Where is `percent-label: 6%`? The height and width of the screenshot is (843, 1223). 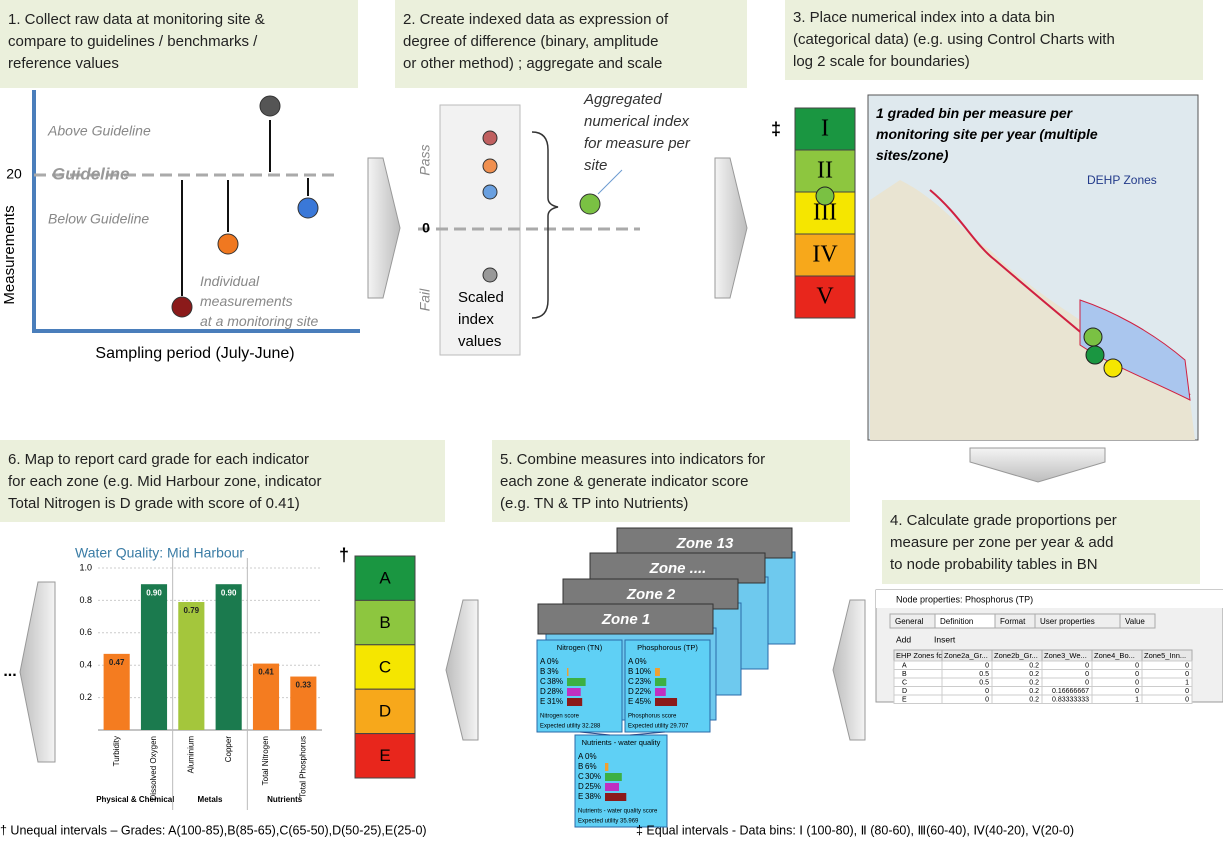
percent-label: 6% is located at coordinates (591, 766).